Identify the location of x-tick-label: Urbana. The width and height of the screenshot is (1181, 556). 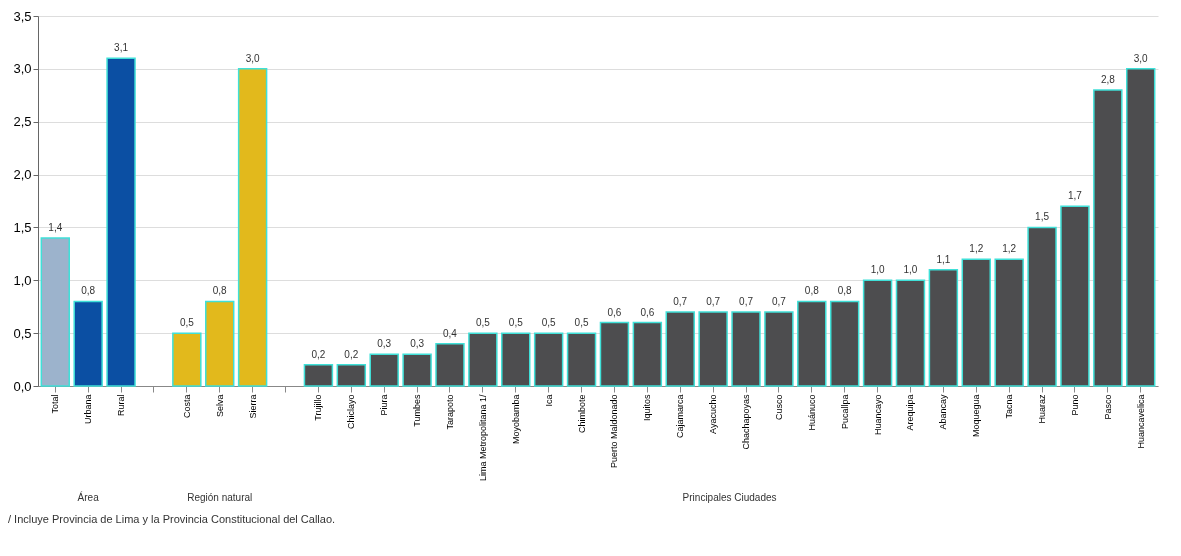
(88, 409).